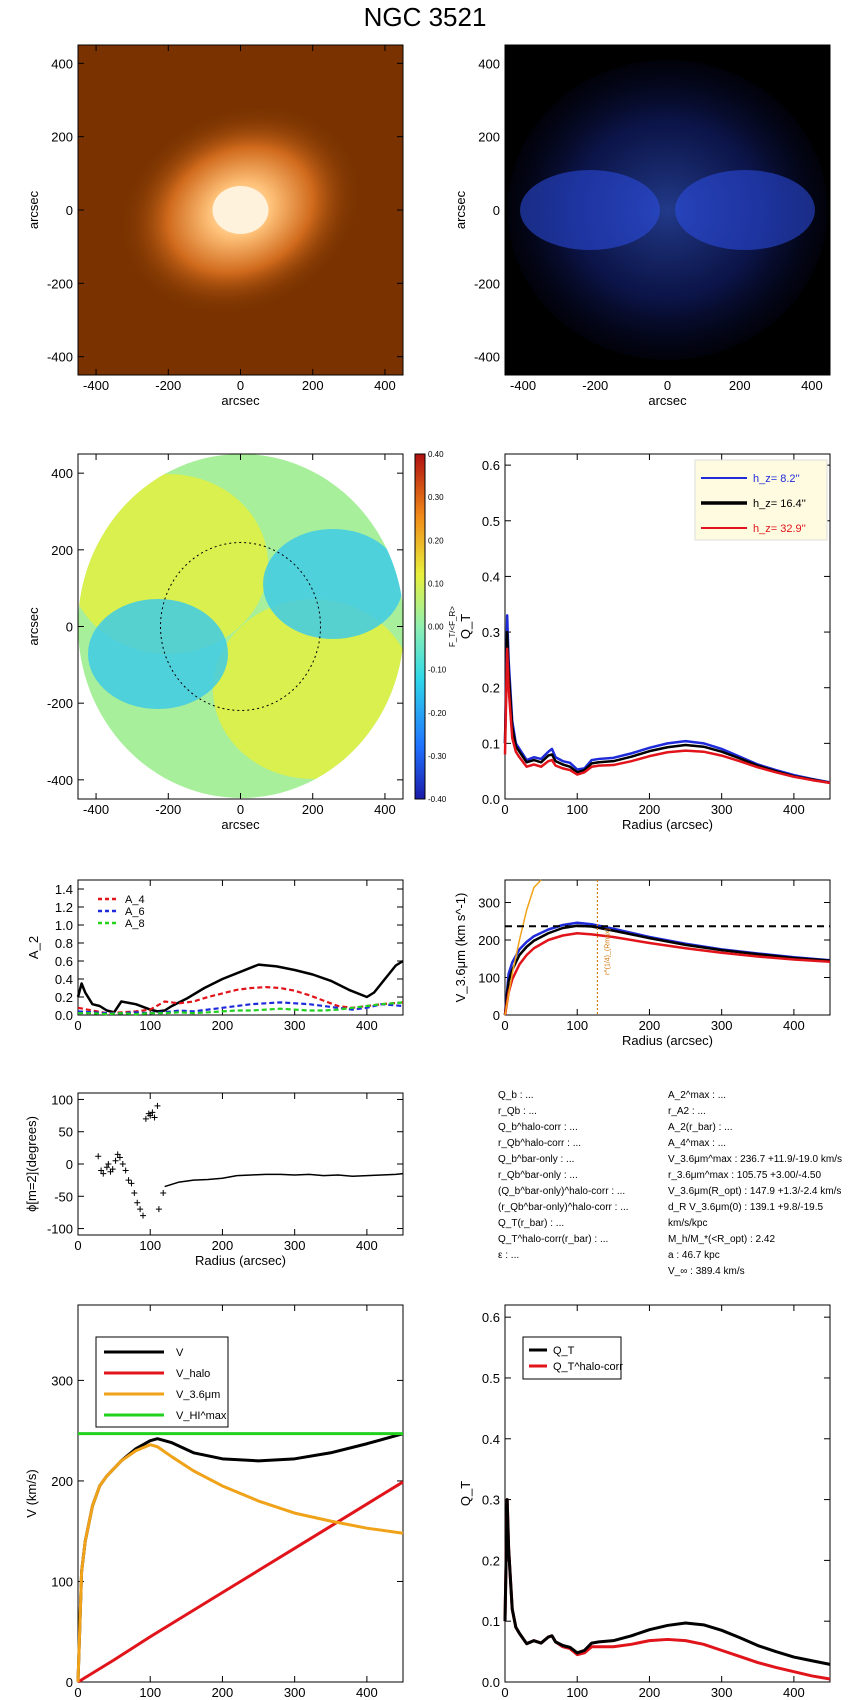  I want to click on legend-label: h_z= 16.4'', so click(779, 504).